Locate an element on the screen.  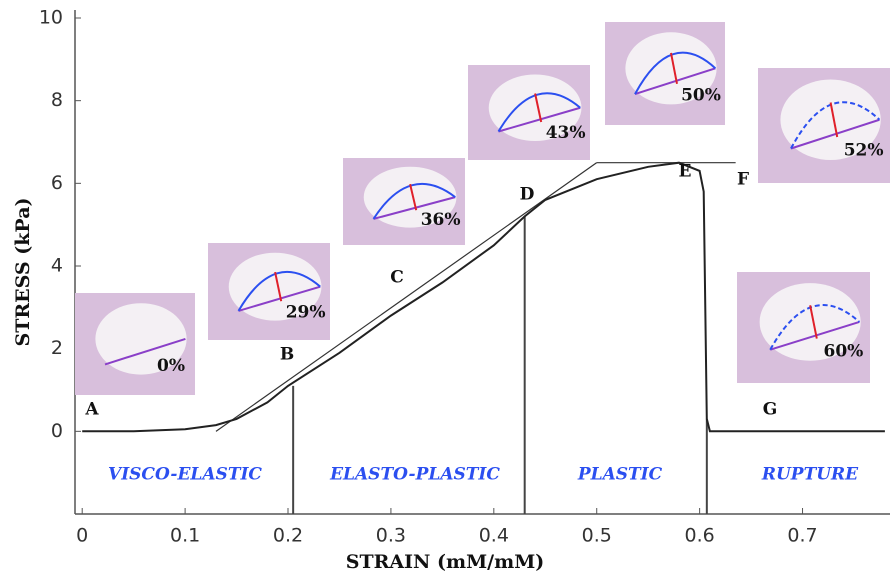
region-label: RUPTURE is located at coordinates (810, 475).